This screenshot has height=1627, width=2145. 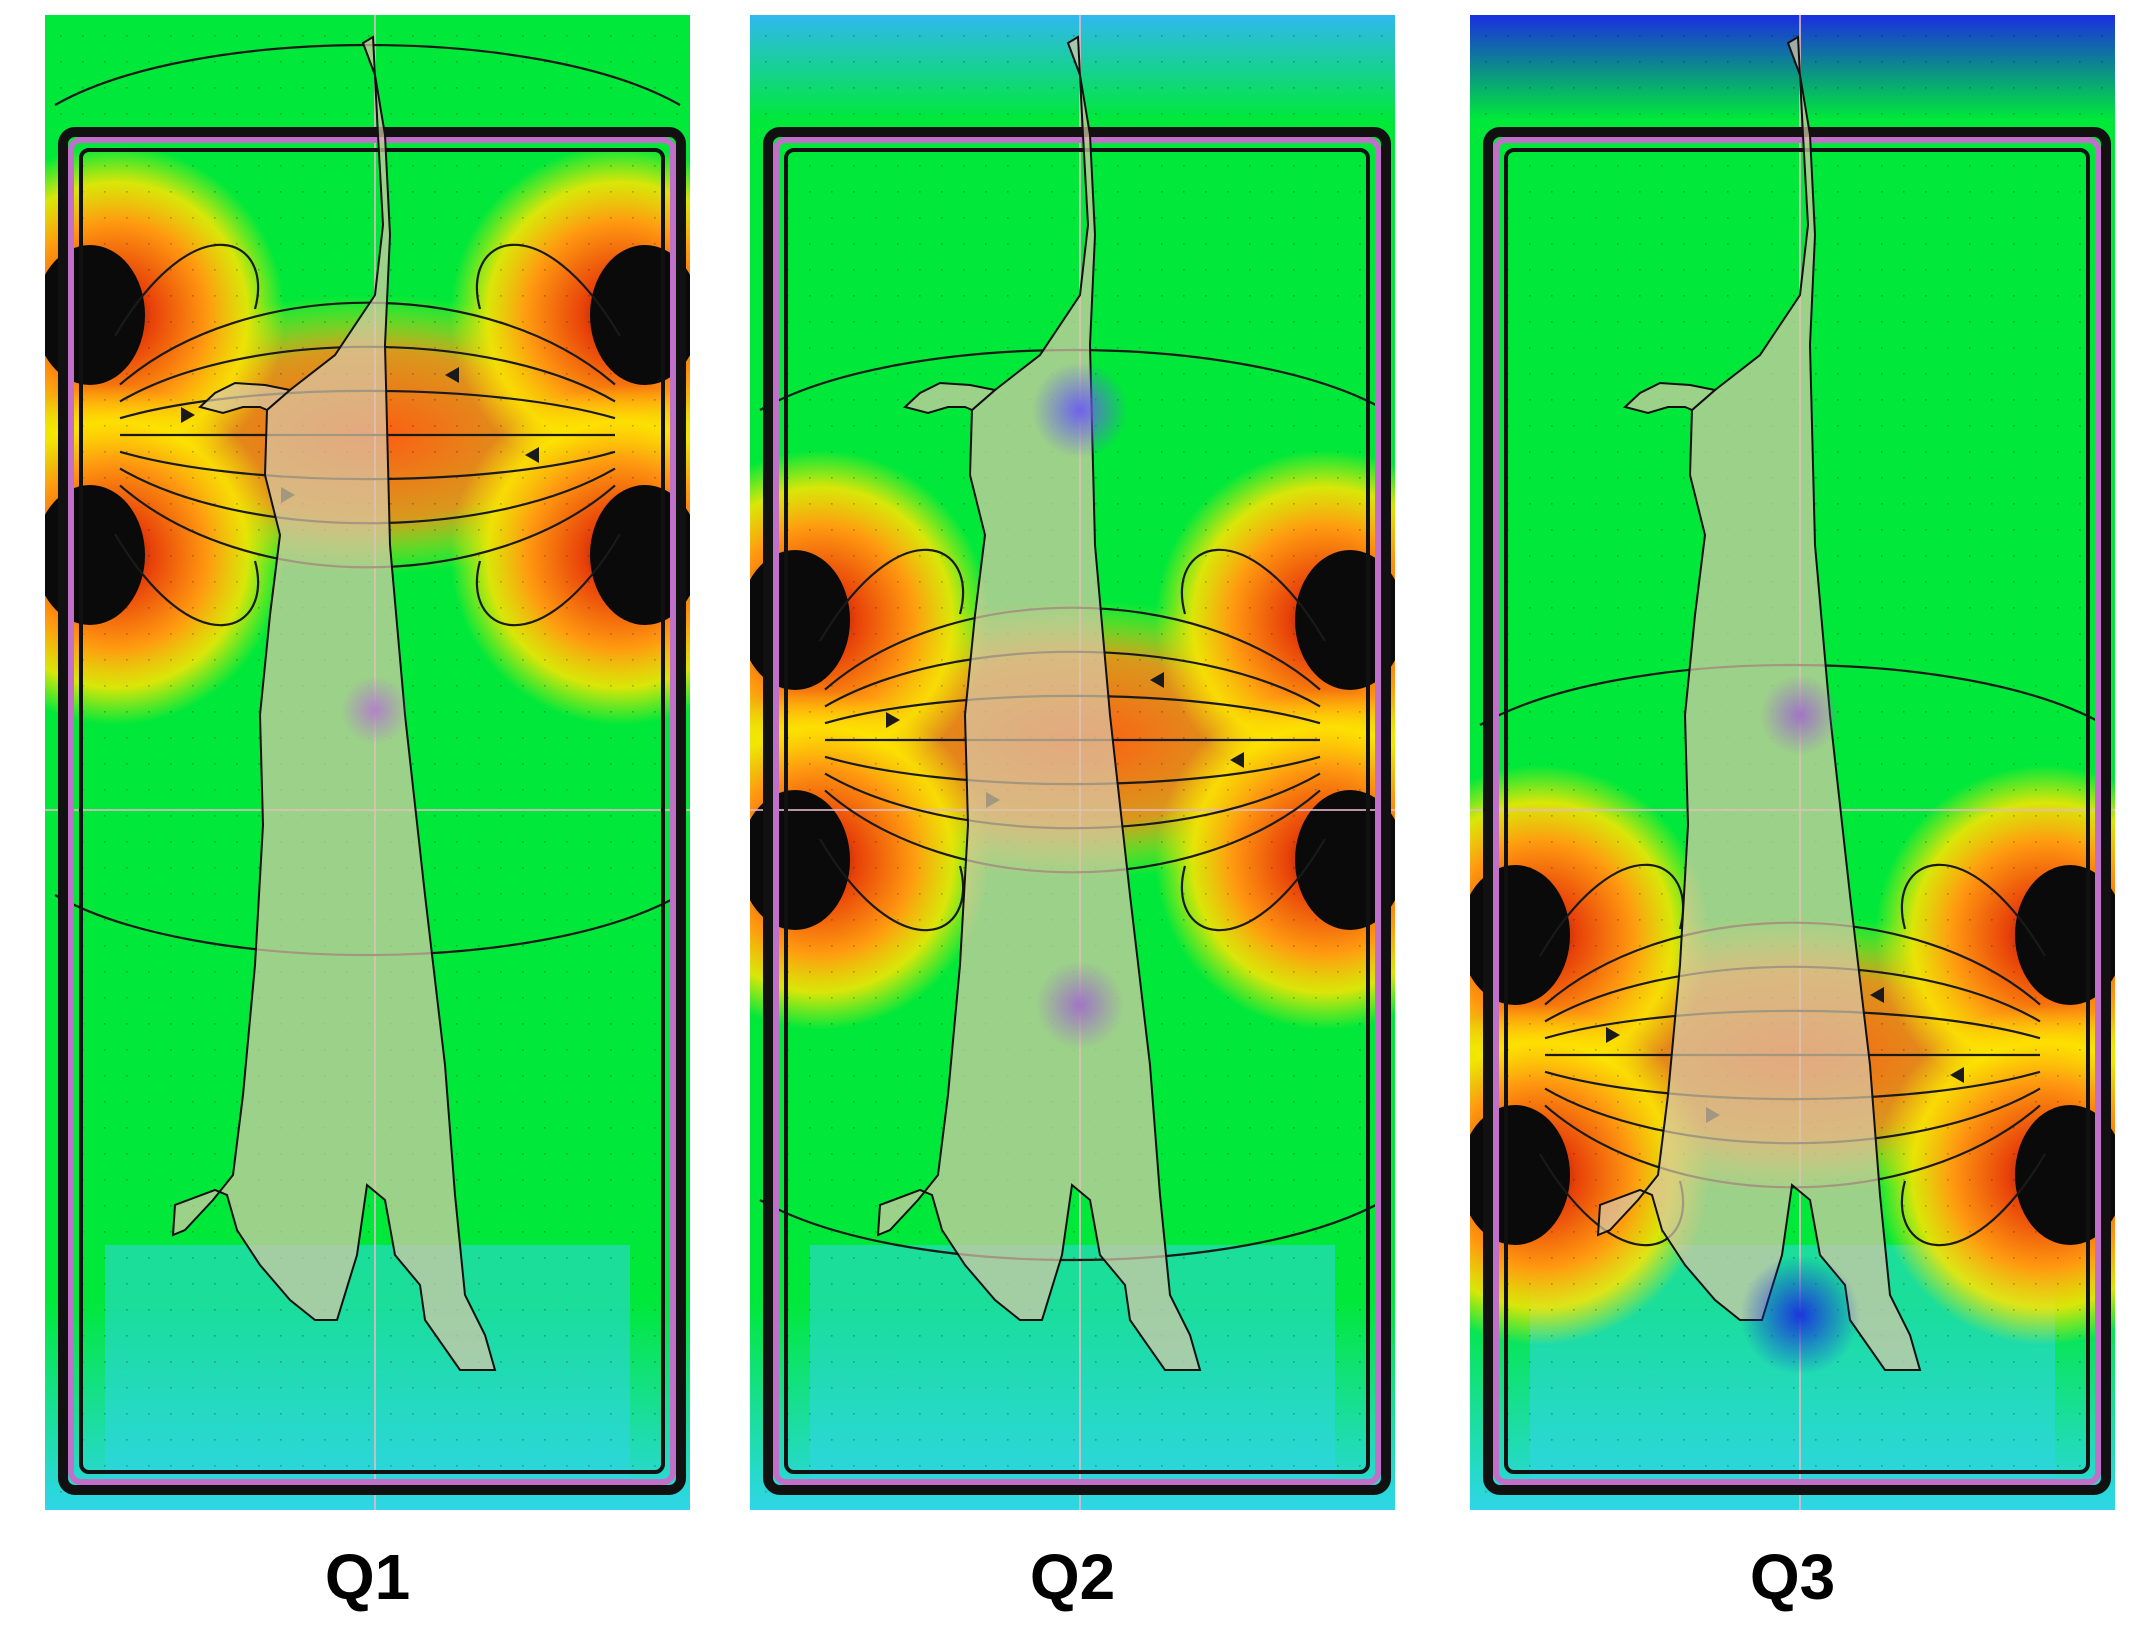 I want to click on panel-label-q1: Q1, so click(x=367, y=1577).